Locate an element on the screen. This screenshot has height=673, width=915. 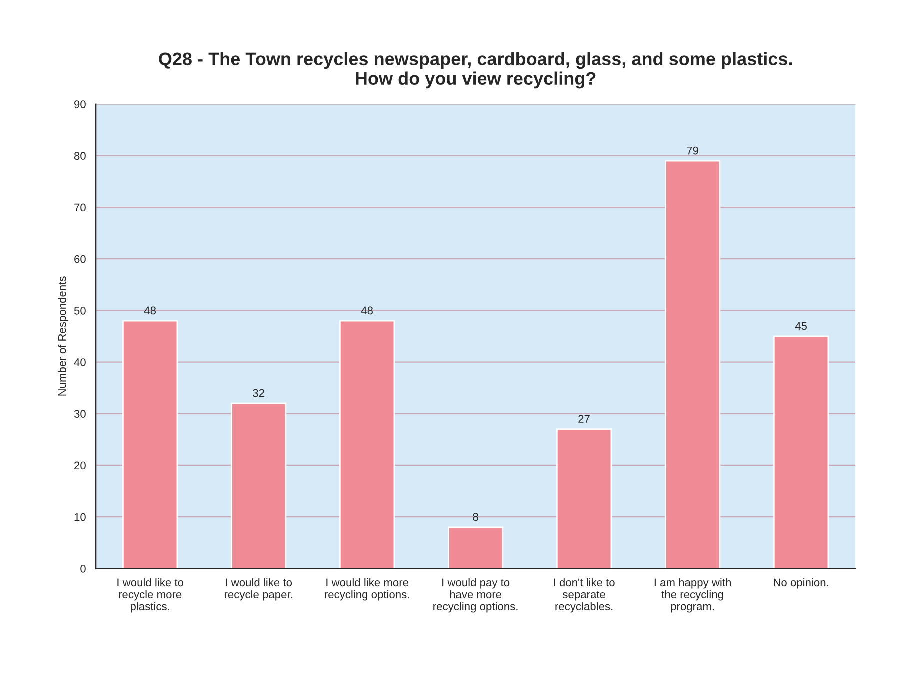
x-tick-label: I don't like to separate recyclables. is located at coordinates (584, 595).